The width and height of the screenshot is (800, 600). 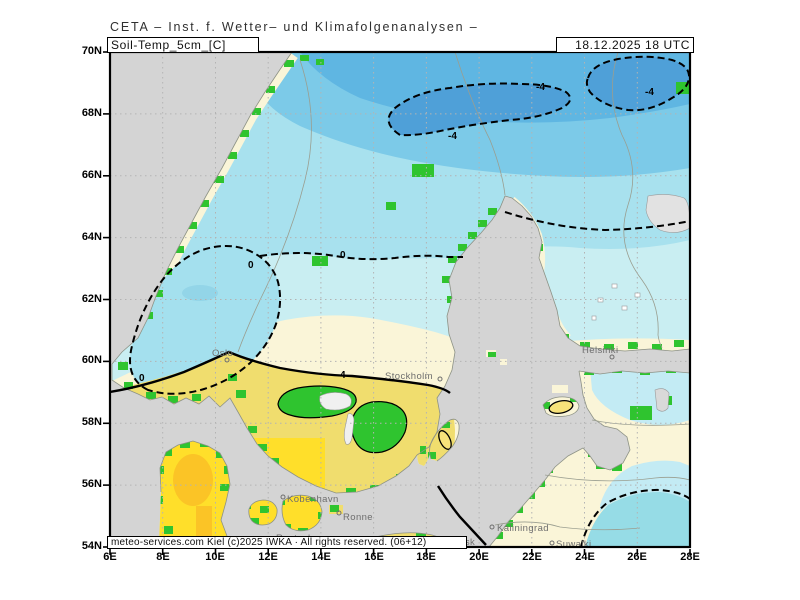 What do you see at coordinates (215, 557) in the screenshot?
I see `x-axis-label: 10E` at bounding box center [215, 557].